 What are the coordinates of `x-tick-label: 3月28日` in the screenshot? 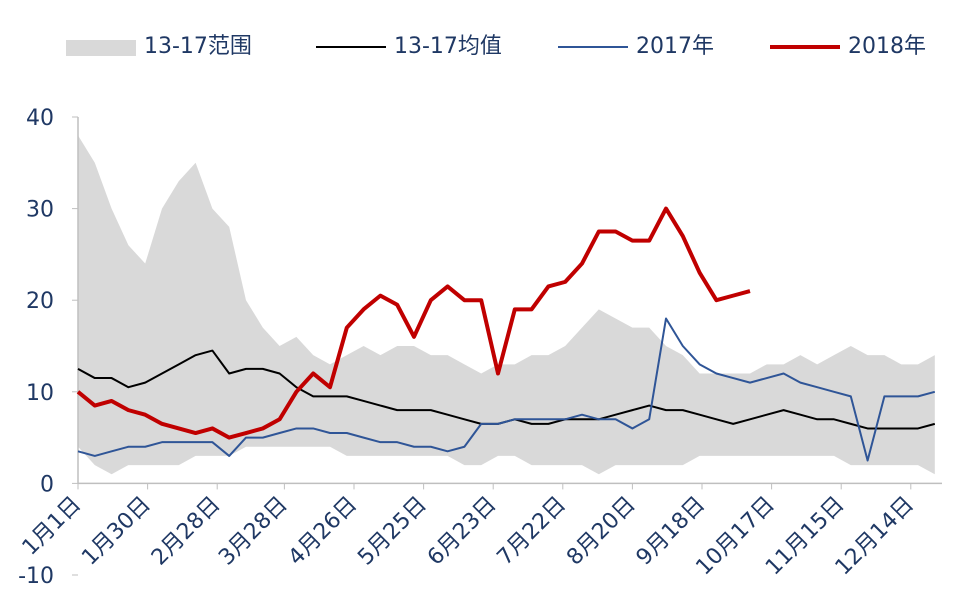 It's located at (253, 531).